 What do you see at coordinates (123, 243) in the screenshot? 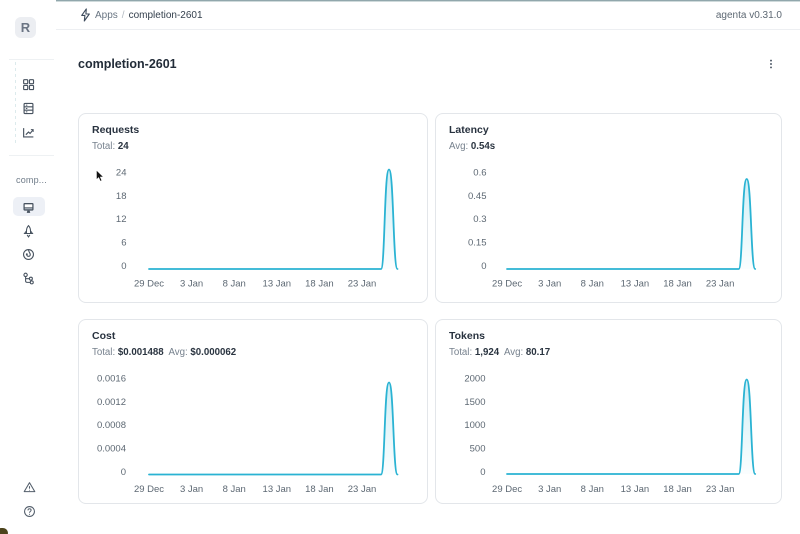
I see `svg-text: 6` at bounding box center [123, 243].